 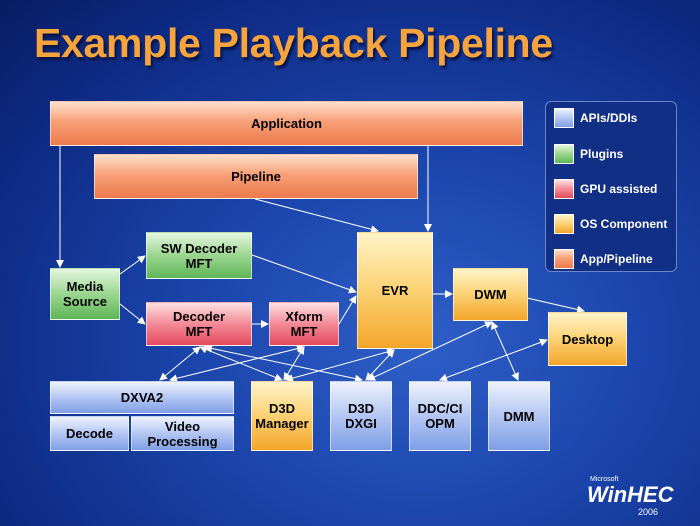 I want to click on node: Media Source, so click(x=85, y=294).